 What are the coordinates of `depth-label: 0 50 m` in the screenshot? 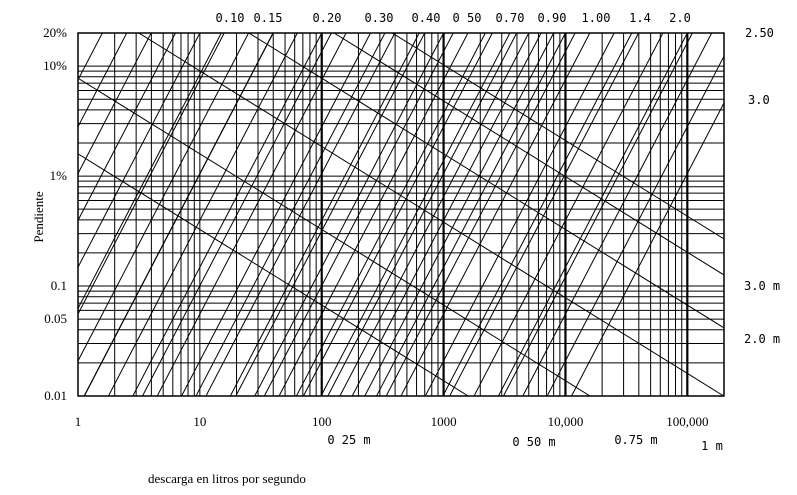 It's located at (533, 442).